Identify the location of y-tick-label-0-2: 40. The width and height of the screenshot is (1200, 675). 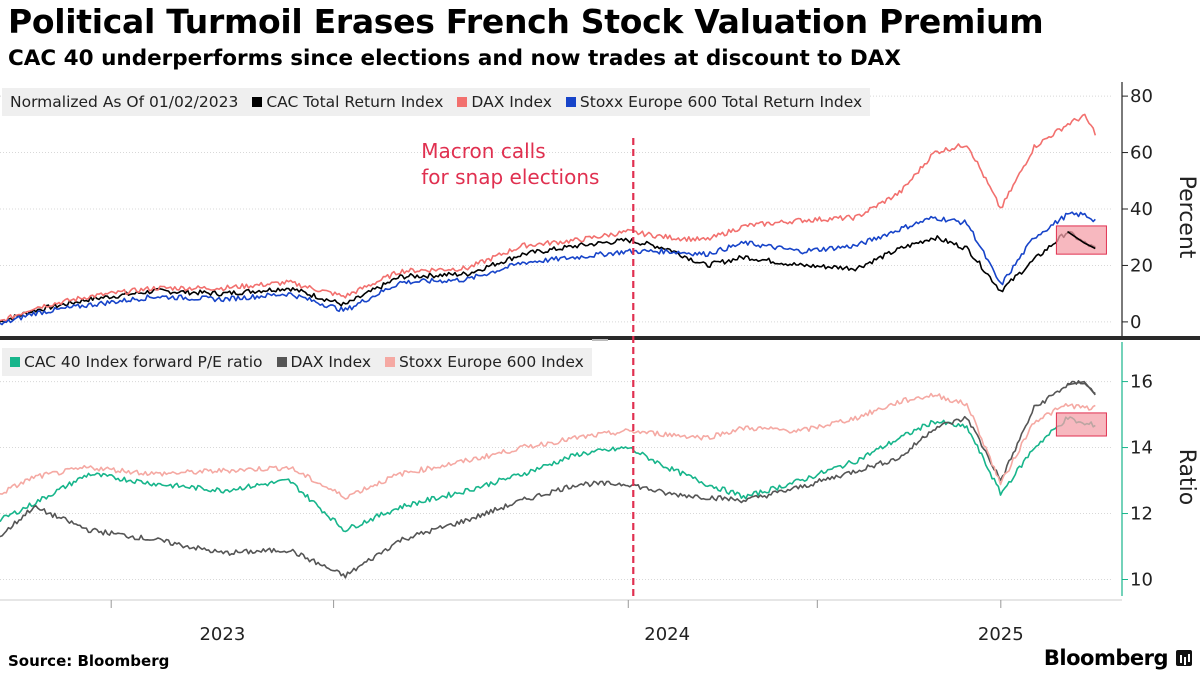
(1141, 209).